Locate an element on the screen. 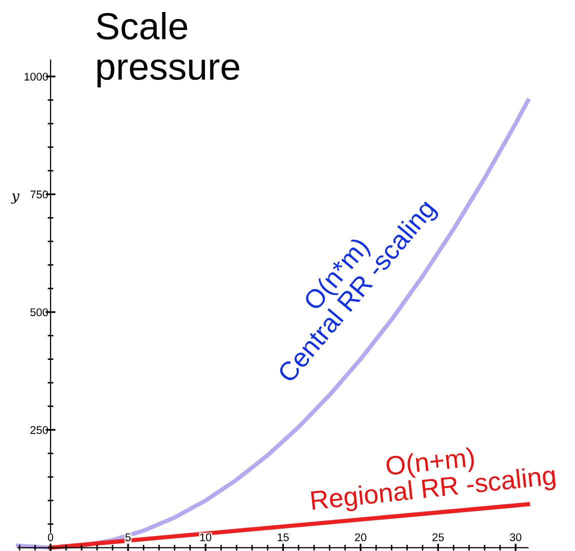  x-tick-label: 15 is located at coordinates (283, 537).